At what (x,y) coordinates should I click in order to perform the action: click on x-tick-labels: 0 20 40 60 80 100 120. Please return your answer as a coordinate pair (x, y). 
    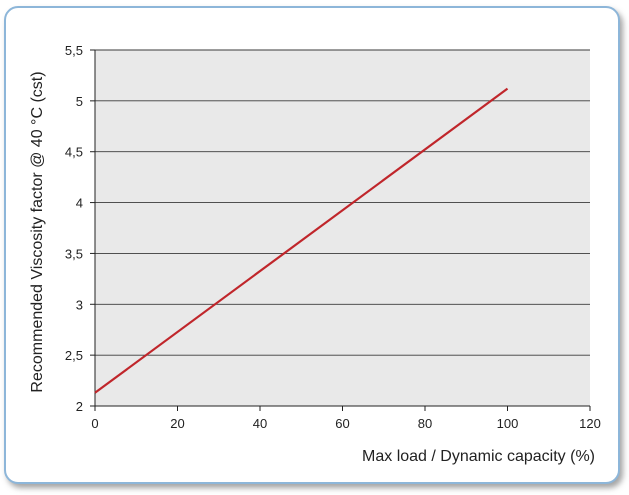
    Looking at the image, I should click on (346, 418).